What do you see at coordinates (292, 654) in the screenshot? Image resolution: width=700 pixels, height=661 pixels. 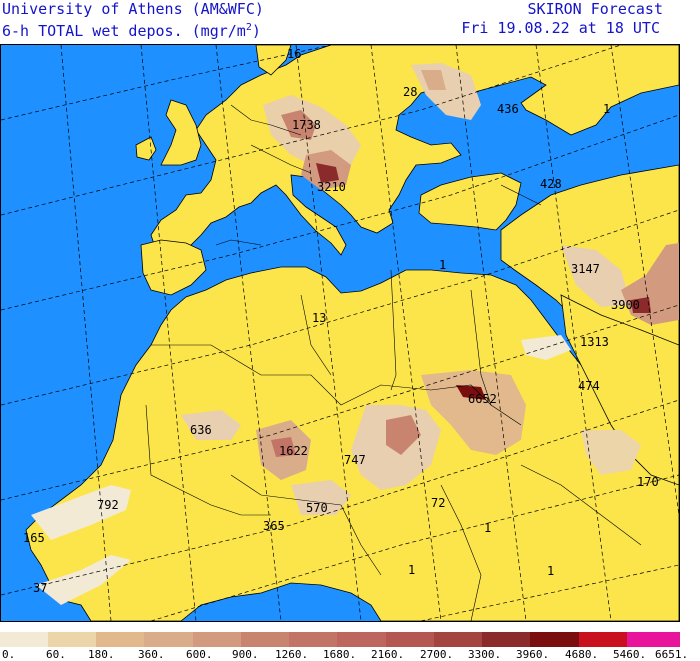 I see `legend-tick: 1260.` at bounding box center [292, 654].